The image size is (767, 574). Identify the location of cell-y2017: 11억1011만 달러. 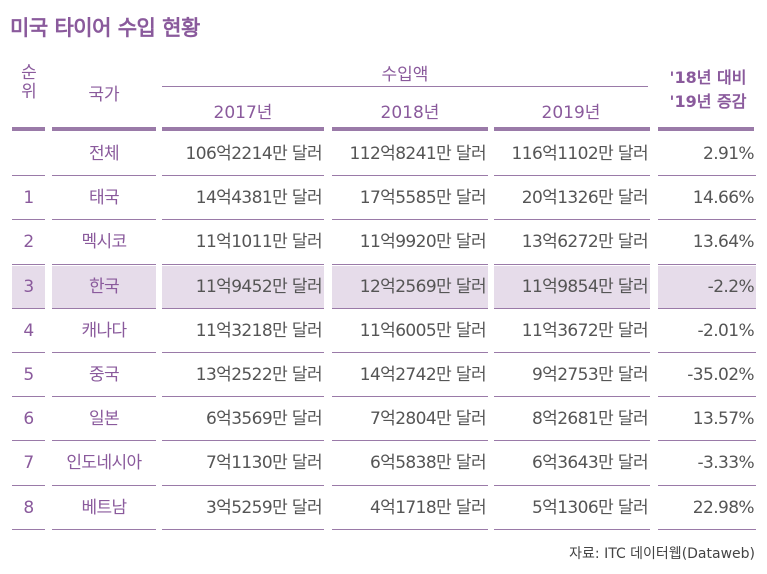
(259, 242).